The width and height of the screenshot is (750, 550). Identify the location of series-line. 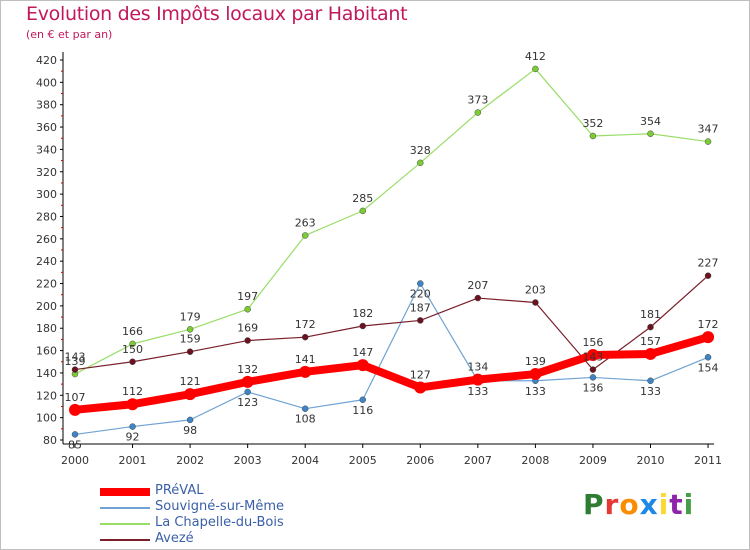
(391, 323).